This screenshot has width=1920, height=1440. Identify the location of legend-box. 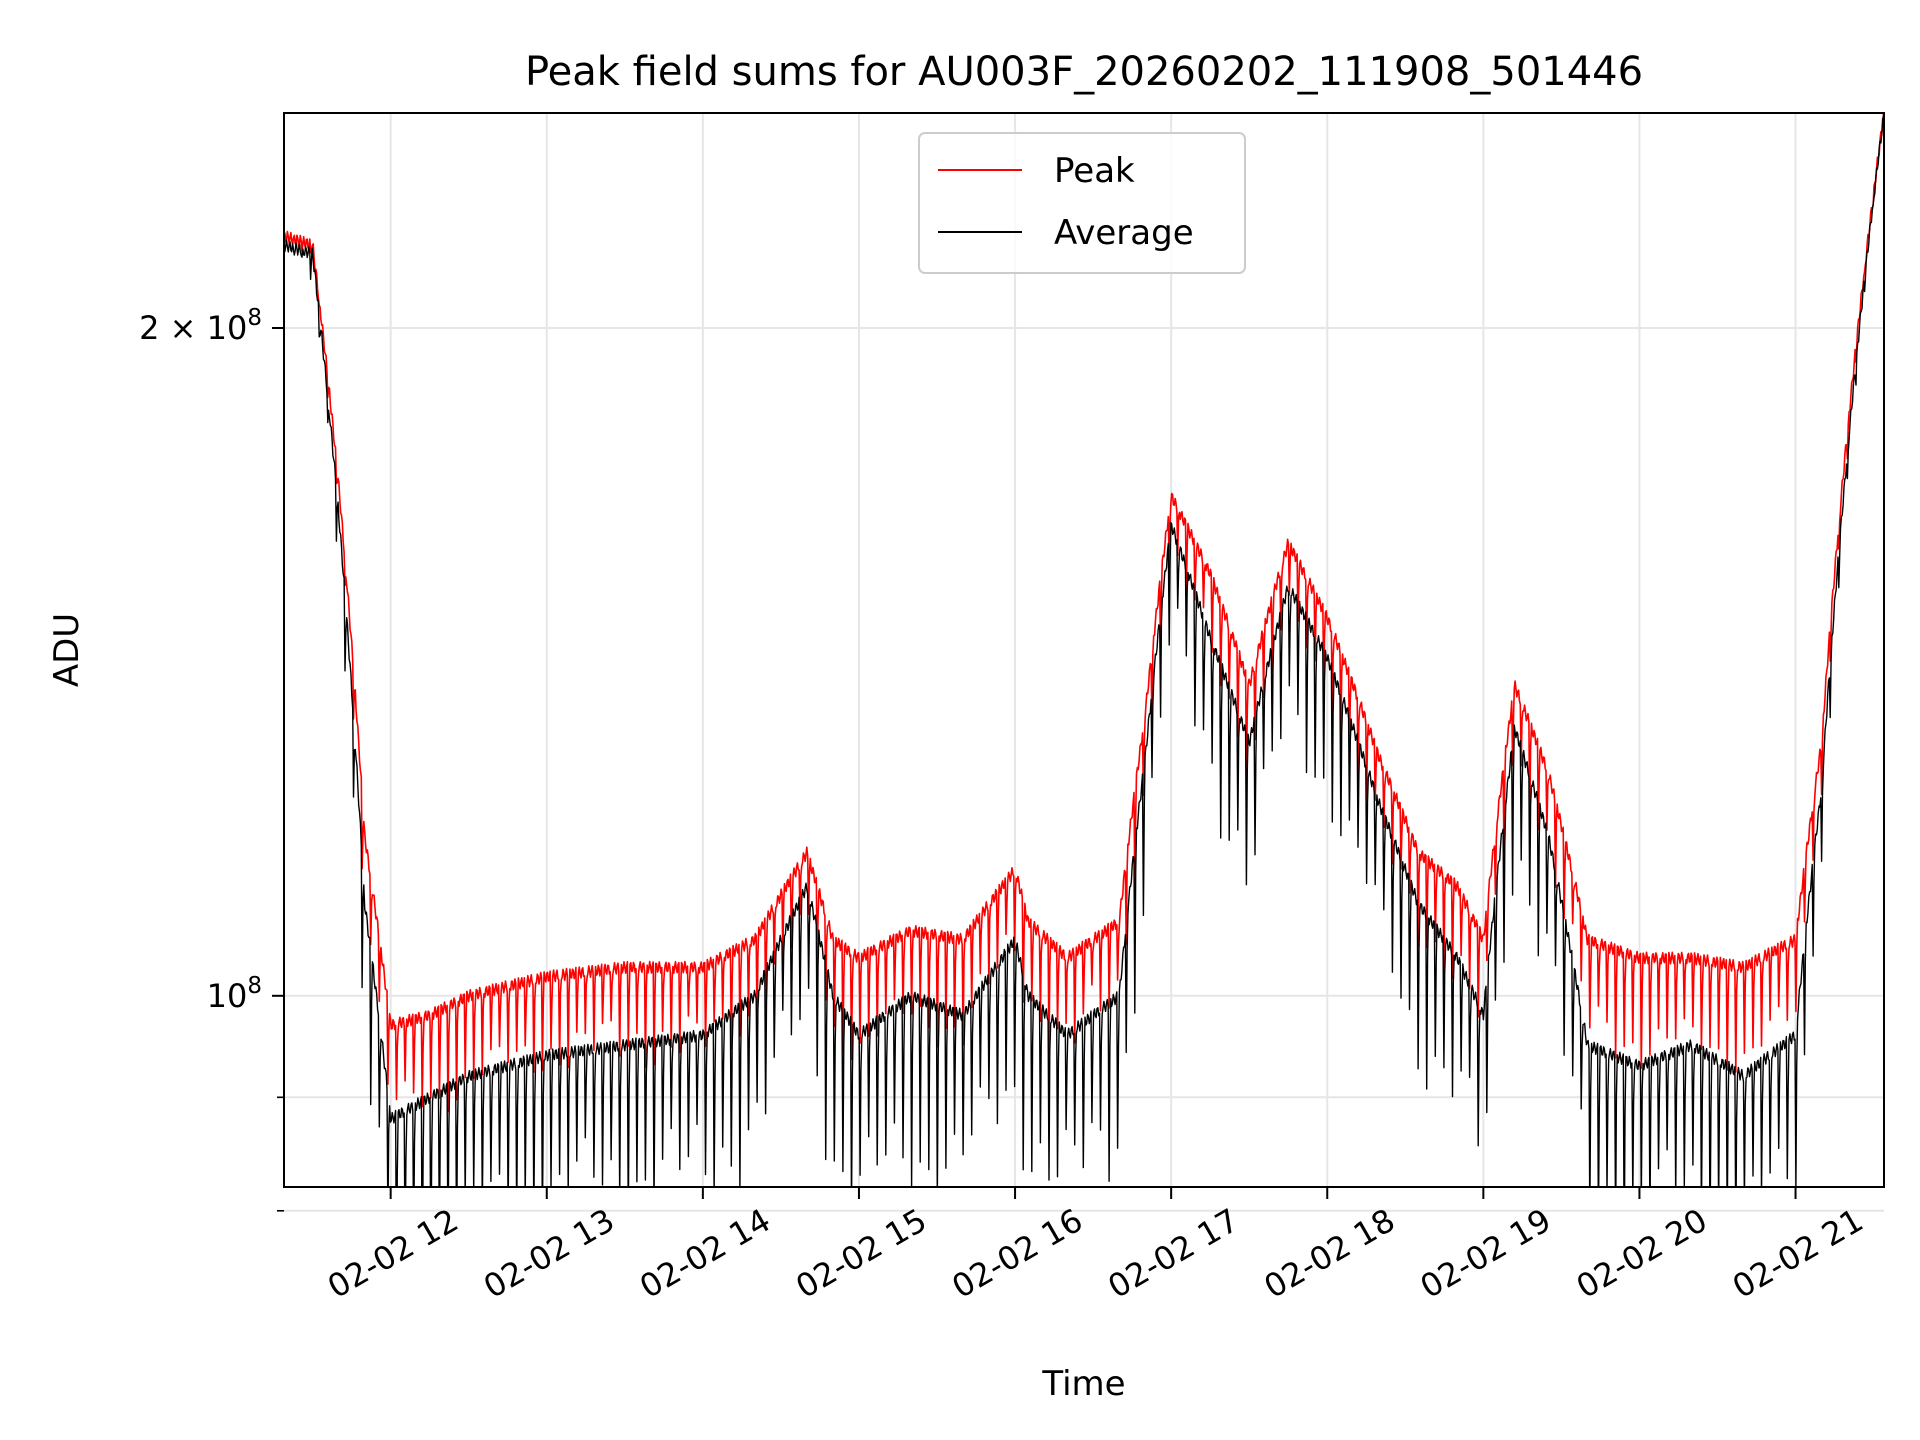
(1082, 203).